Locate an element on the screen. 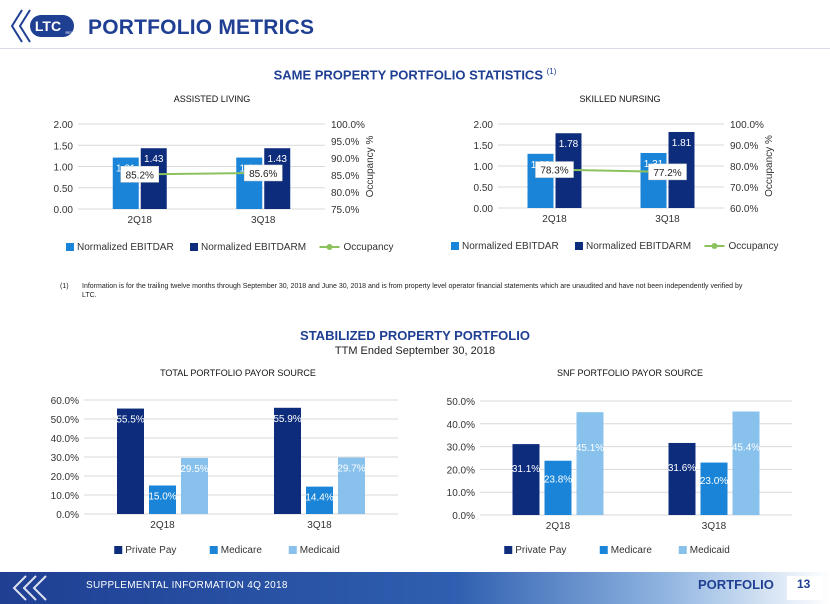 The width and height of the screenshot is (830, 604). data-label: 14.4% is located at coordinates (319, 498).